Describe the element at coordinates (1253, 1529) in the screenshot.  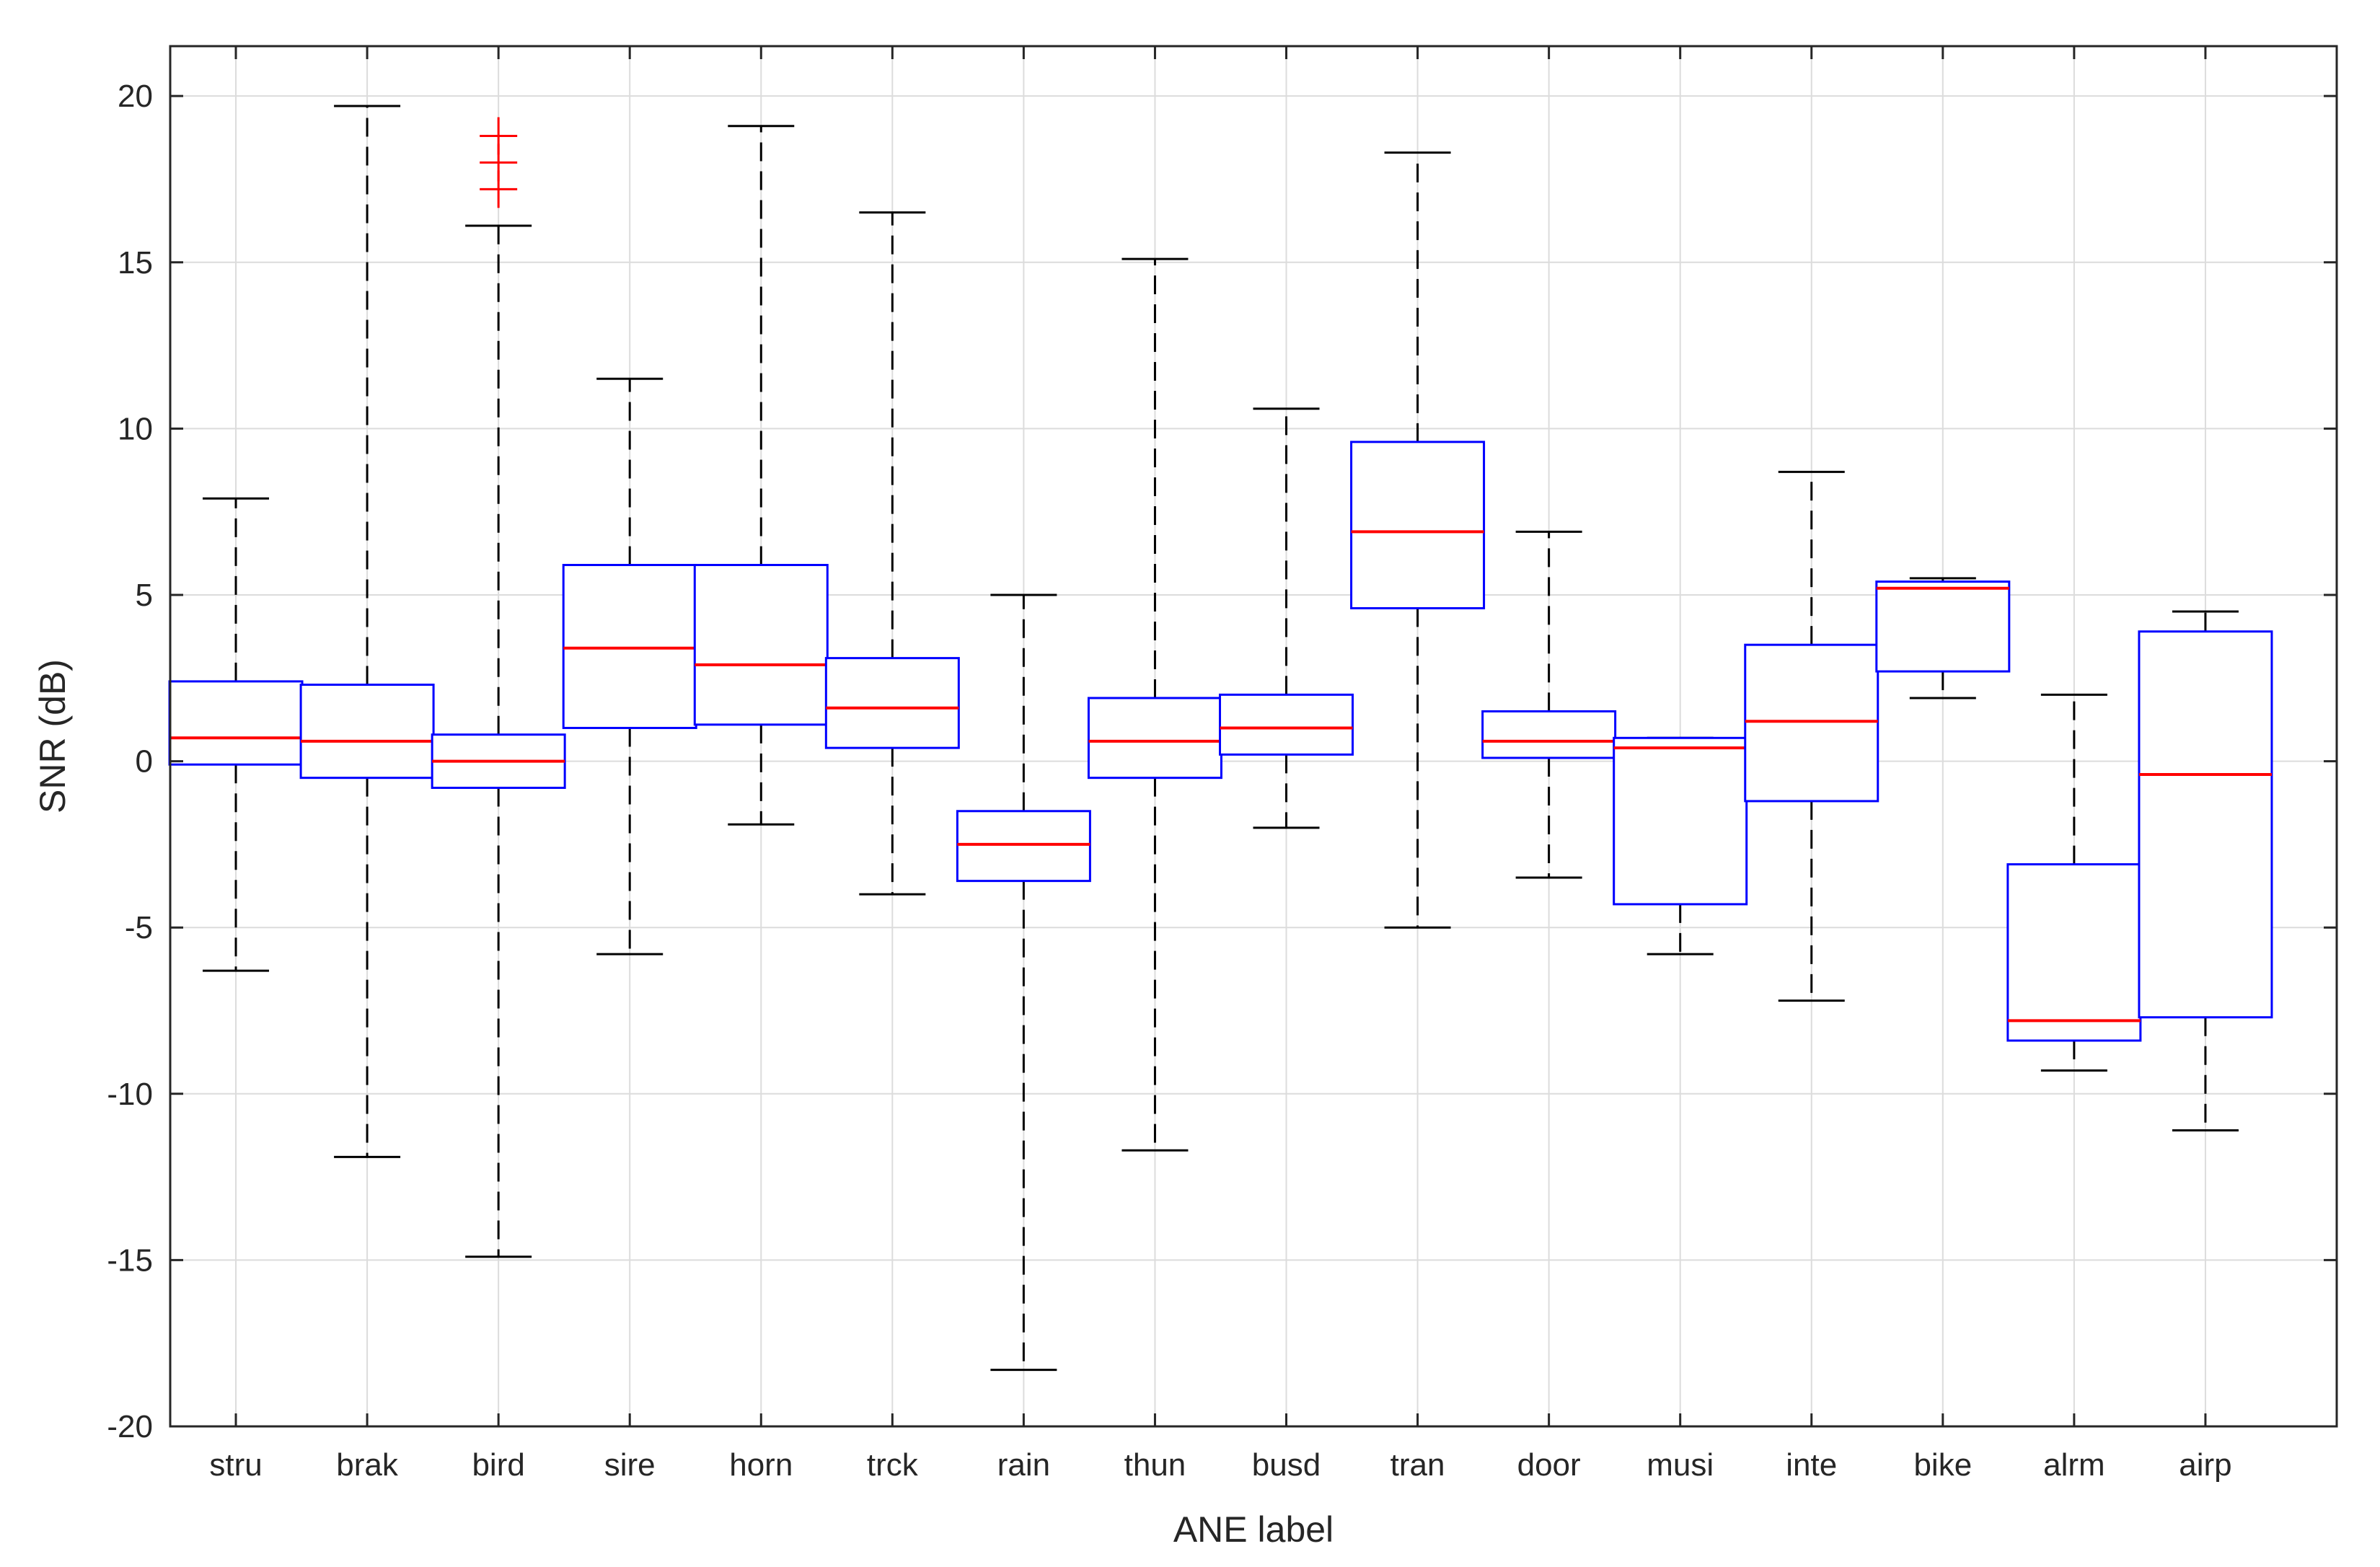
I see `x-axis-title: ANE label` at that location.